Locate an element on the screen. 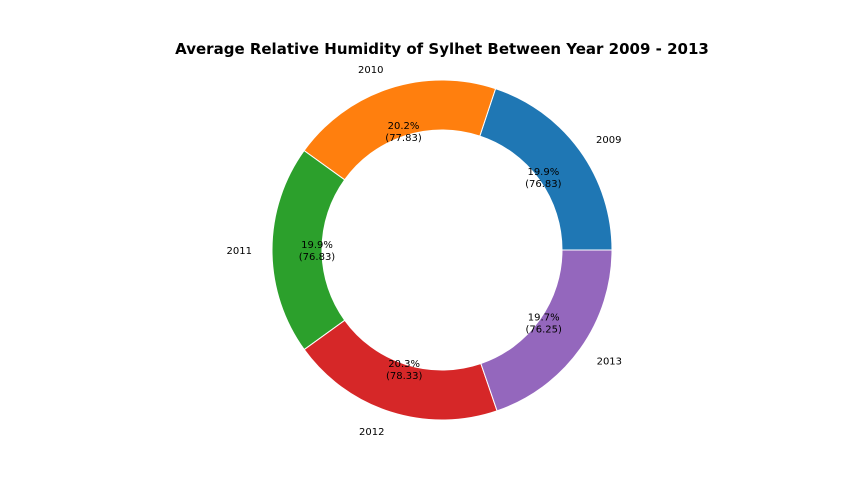 The image size is (864, 504). percent-label-2009: 19.9% (76.83) is located at coordinates (543, 178).